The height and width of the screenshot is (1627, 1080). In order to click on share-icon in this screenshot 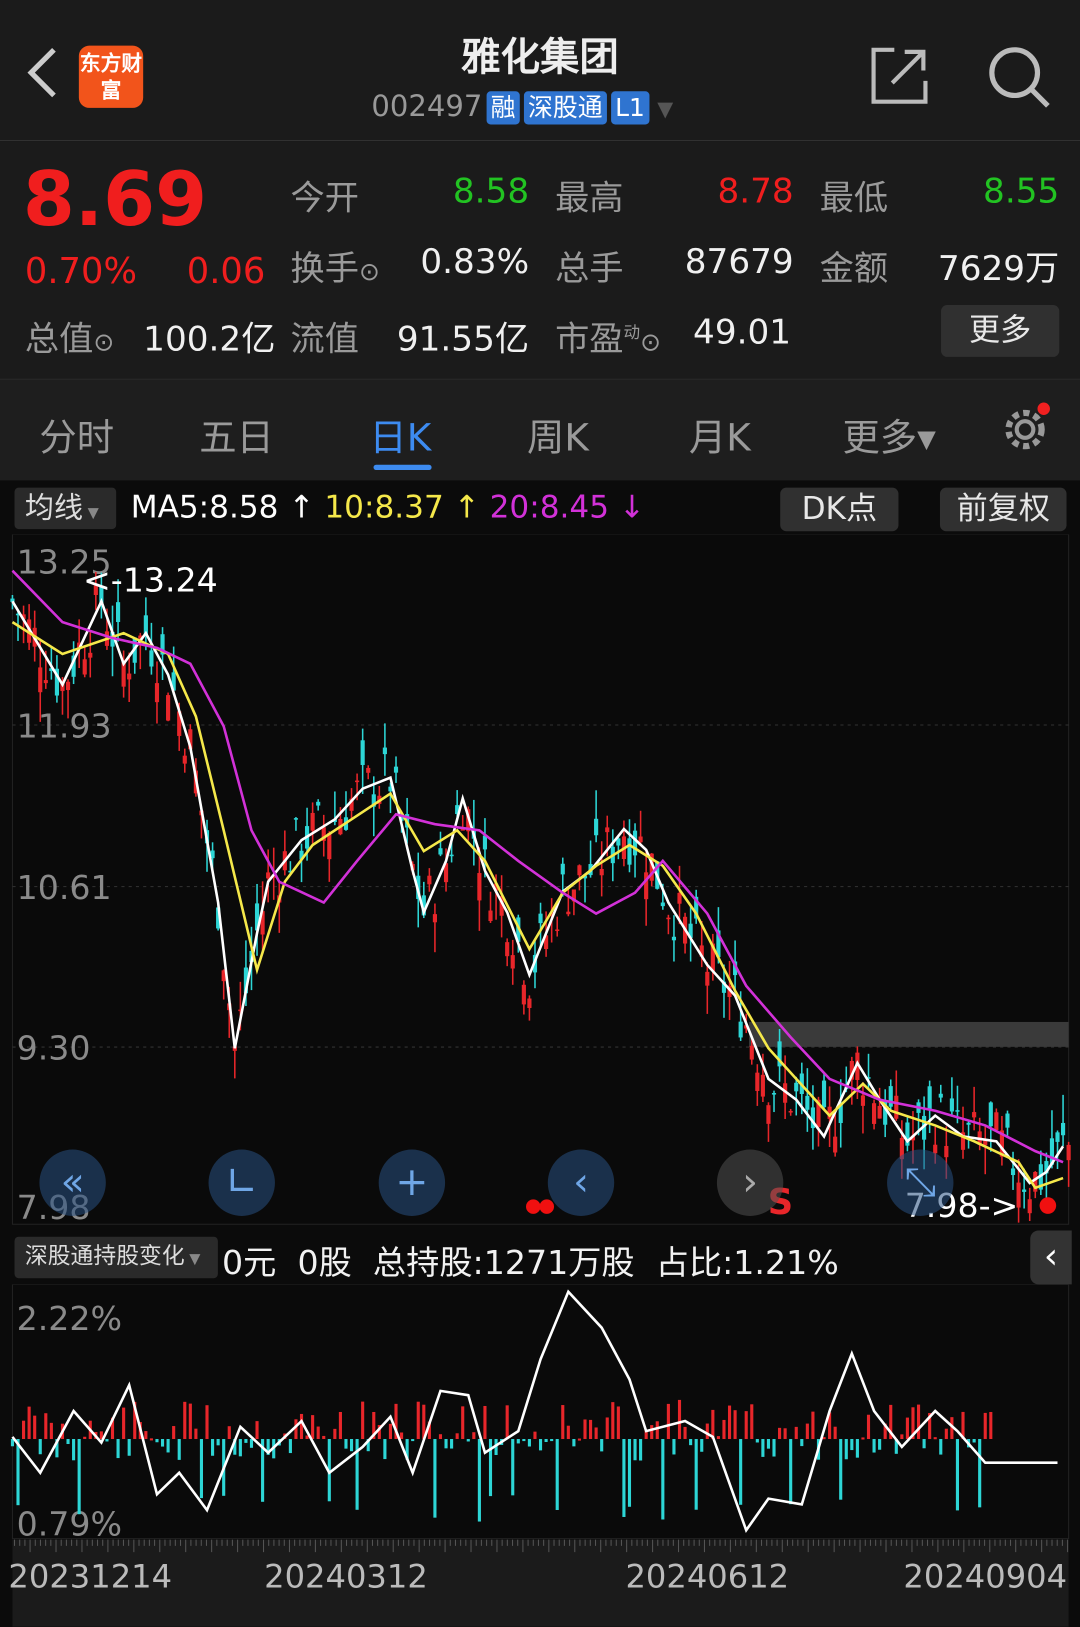, I will do `click(899, 78)`.